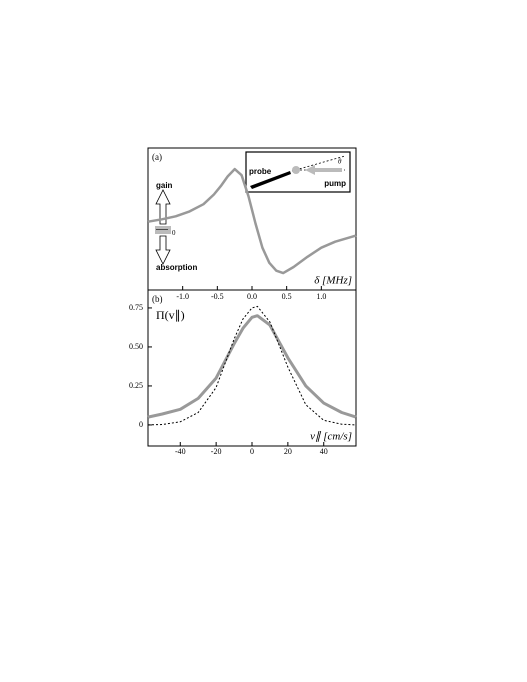 This screenshot has width=527, height=682. Describe the element at coordinates (287, 296) in the screenshot. I see `x-tick-label: 0.5` at that location.